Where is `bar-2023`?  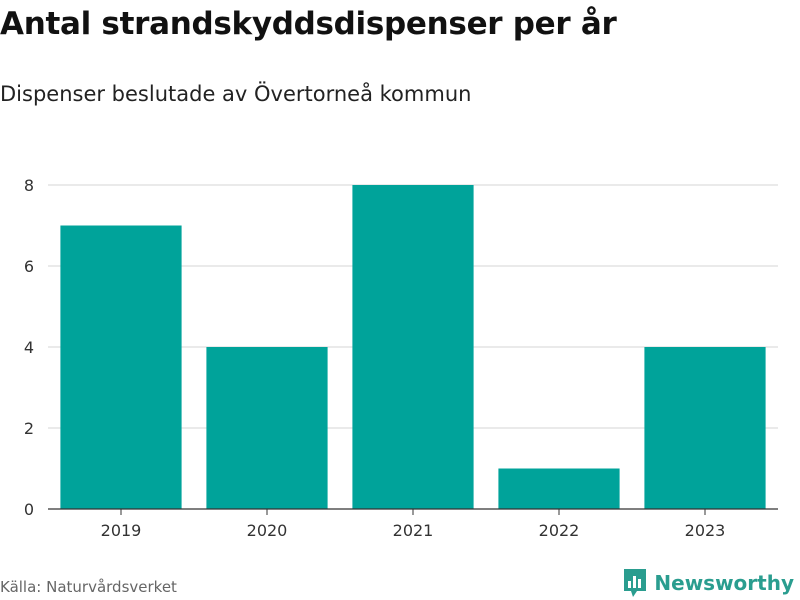
bar-2023 is located at coordinates (705, 428).